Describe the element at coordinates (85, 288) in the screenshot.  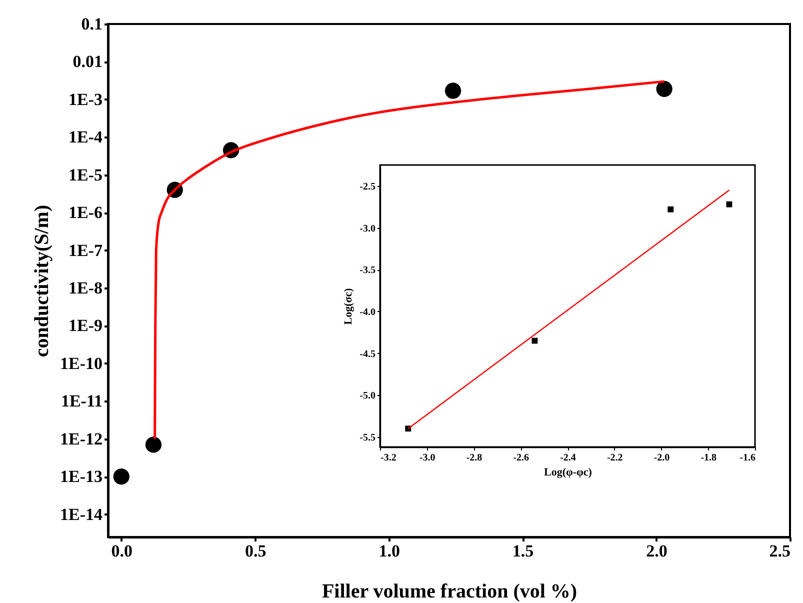
I see `y-tick-label: 1E-8` at that location.